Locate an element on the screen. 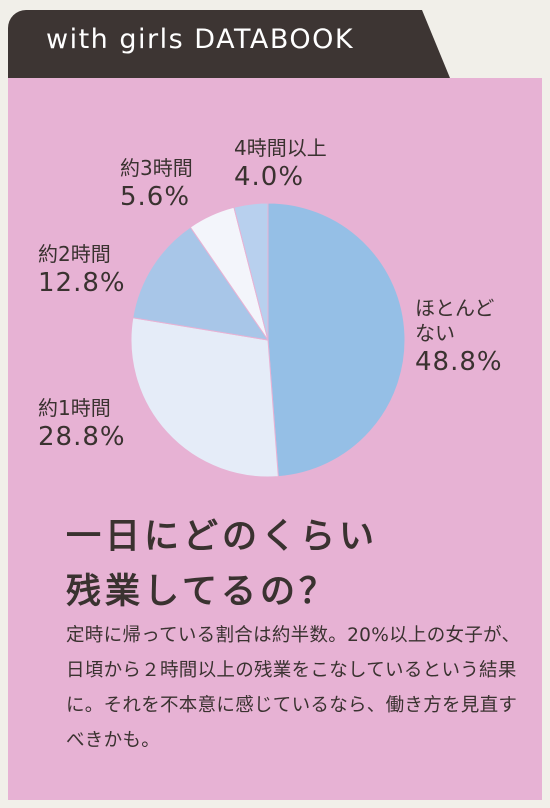 The image size is (550, 808). slice-value: 5.6% is located at coordinates (155, 197).